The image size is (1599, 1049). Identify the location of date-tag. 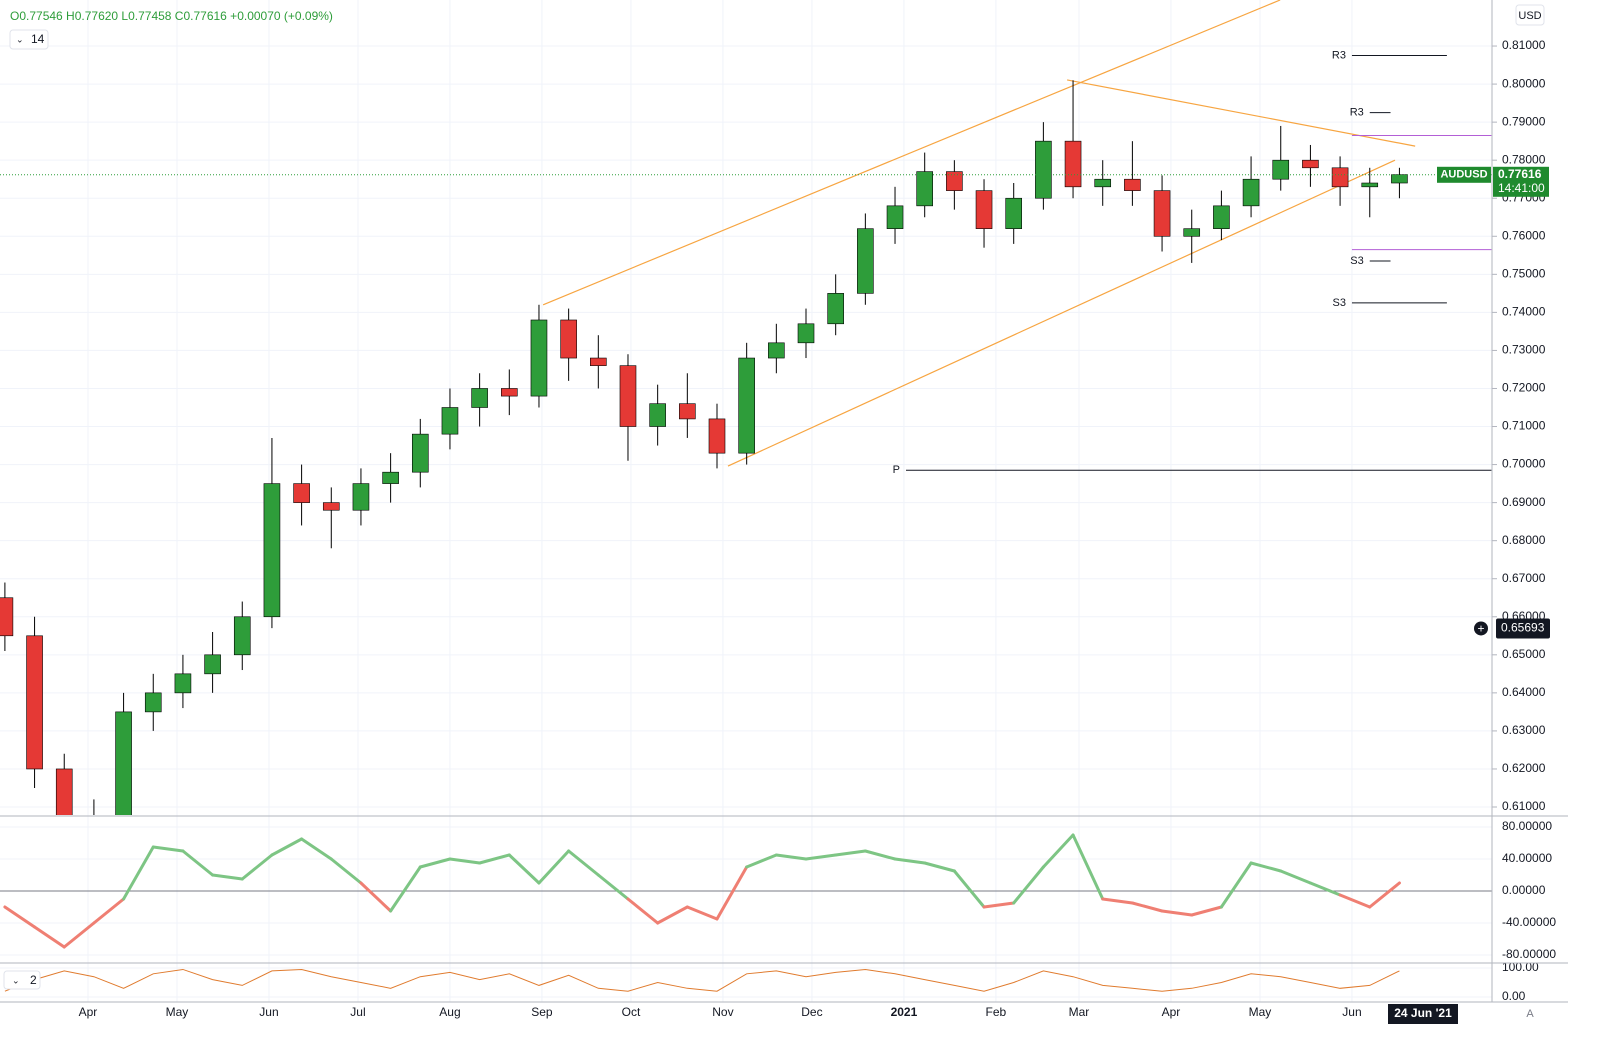
(1423, 1014).